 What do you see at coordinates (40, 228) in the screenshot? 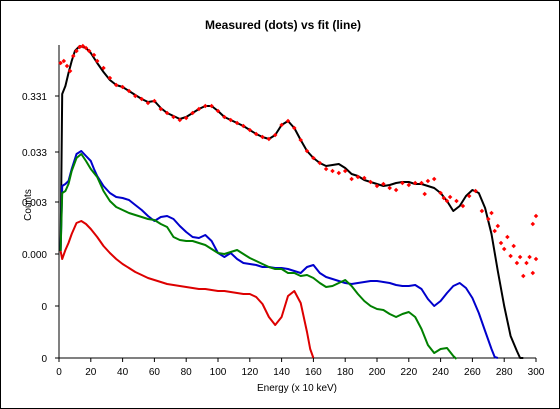
I see `y-ticks: 0.331 0.033 0.003 0.000 0 0` at bounding box center [40, 228].